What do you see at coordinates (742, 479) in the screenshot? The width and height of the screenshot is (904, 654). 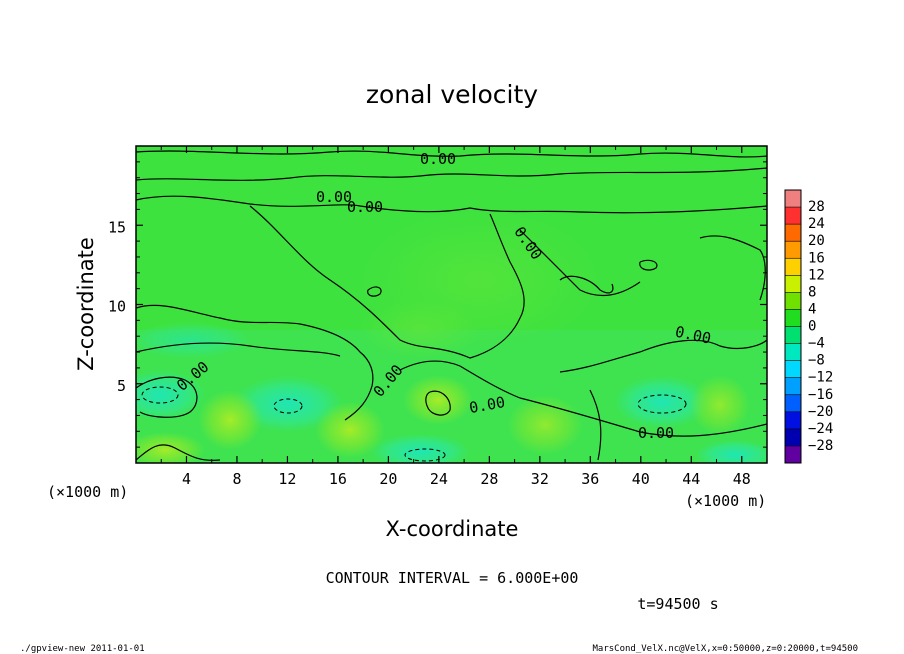 I see `x-tick-label: 48` at bounding box center [742, 479].